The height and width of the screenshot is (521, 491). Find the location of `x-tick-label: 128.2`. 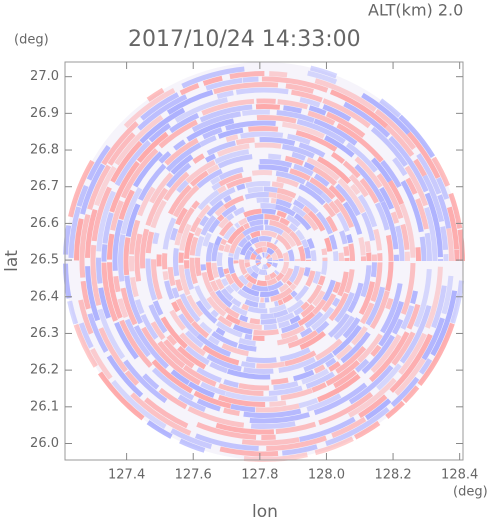

x-tick-label: 128.2 is located at coordinates (392, 475).